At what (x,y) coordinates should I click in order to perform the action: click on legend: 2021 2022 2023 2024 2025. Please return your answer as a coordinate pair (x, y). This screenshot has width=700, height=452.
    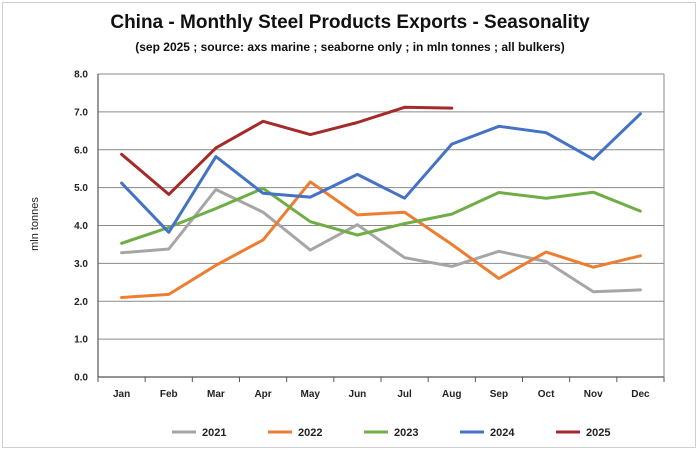
    Looking at the image, I should click on (391, 433).